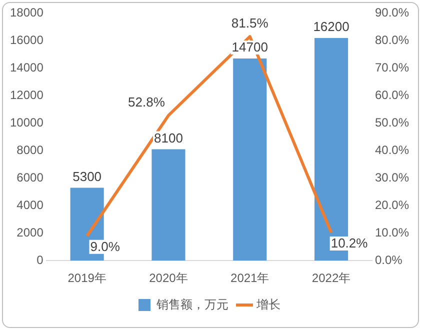 This screenshot has height=330, width=421. I want to click on y-tick-label: 0, so click(40, 259).